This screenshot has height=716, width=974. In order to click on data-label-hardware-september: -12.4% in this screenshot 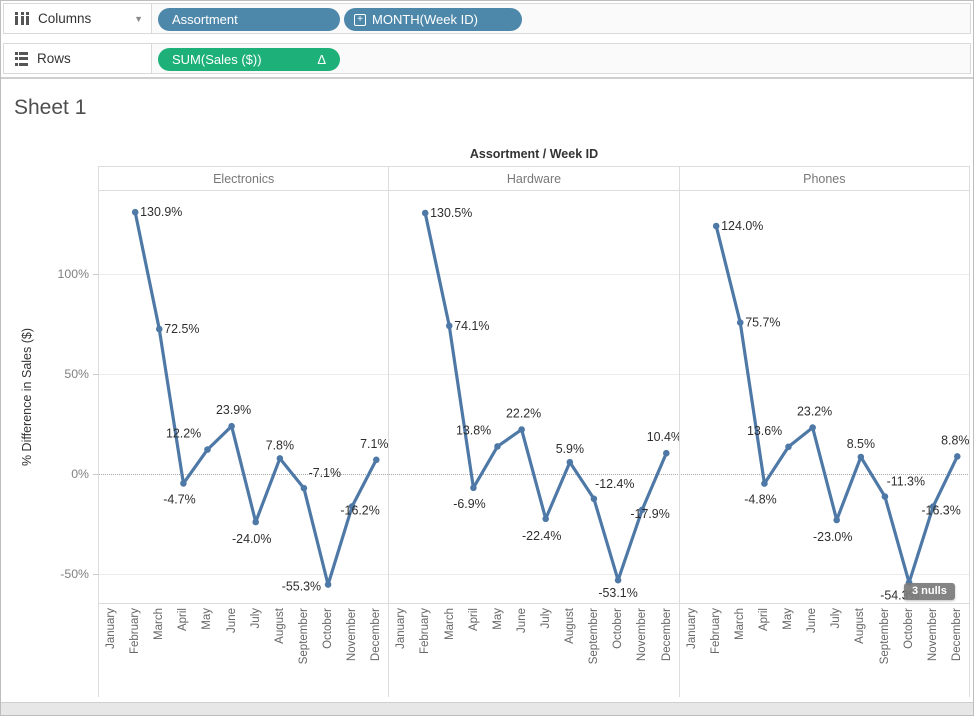, I will do `click(614, 484)`.